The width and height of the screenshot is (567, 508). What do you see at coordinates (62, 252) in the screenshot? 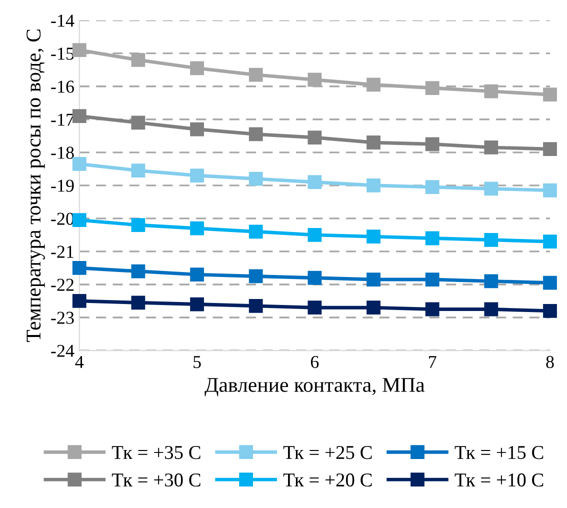
I see `y-tick-label: -21` at bounding box center [62, 252].